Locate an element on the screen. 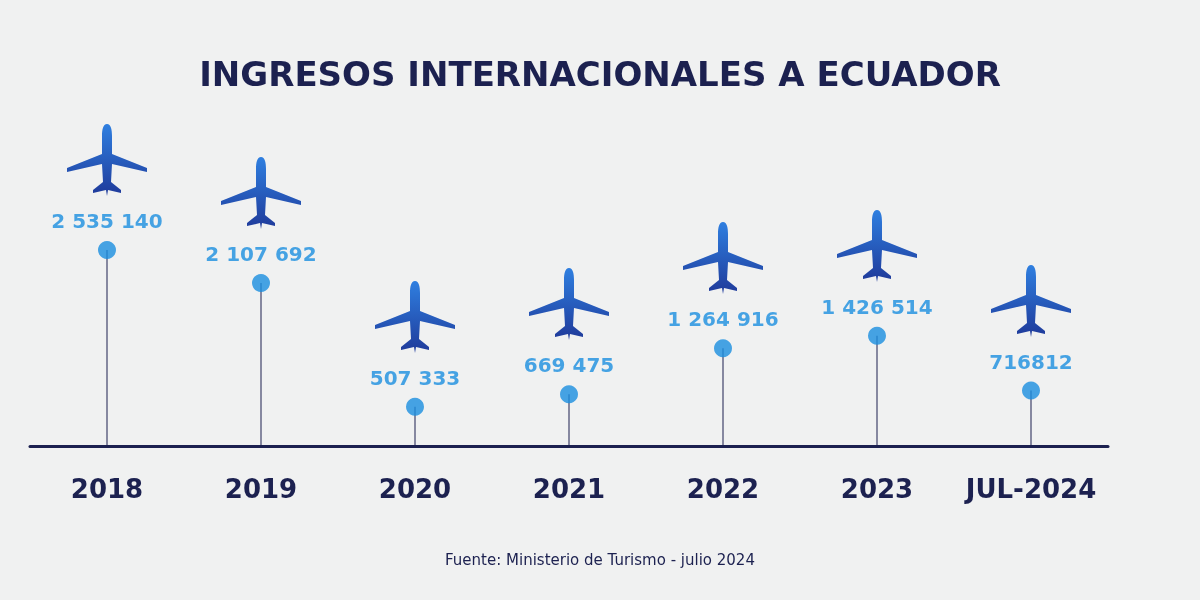 Image resolution: width=1200 pixels, height=600 pixels. x-tick-label: 2018 is located at coordinates (107, 489).